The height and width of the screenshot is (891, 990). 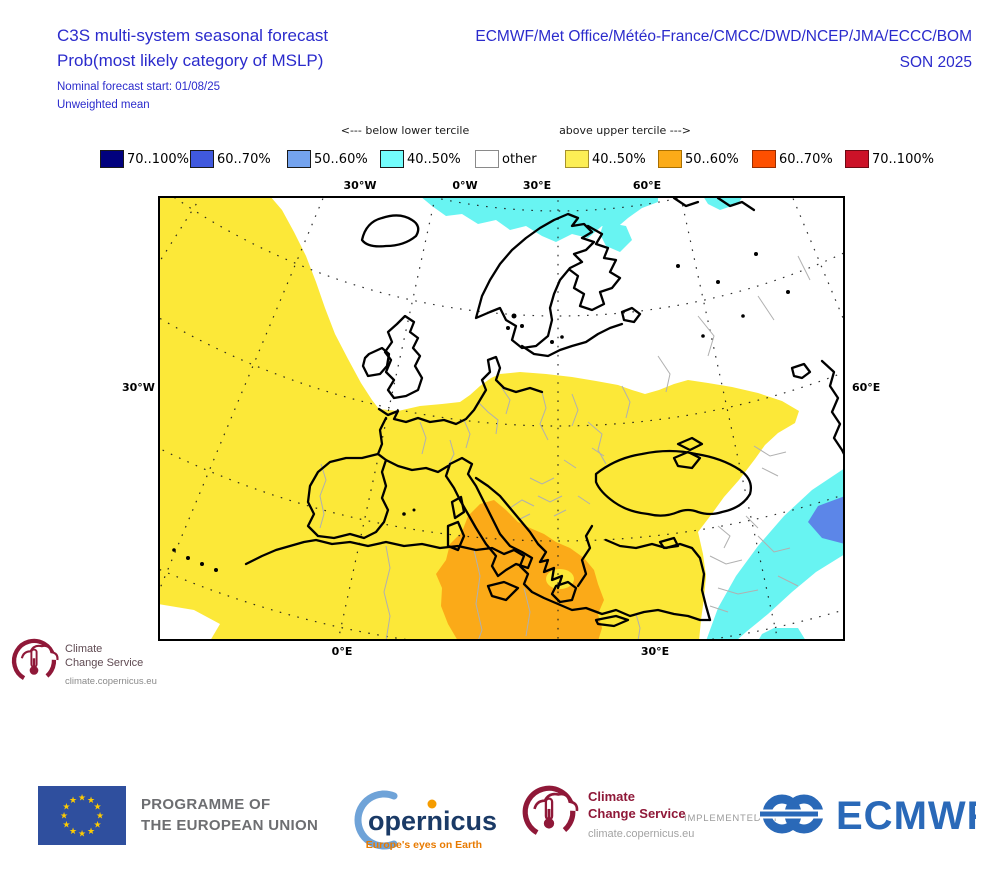 I want to click on region-below-40-50-whitesea, so click(x=616, y=237).